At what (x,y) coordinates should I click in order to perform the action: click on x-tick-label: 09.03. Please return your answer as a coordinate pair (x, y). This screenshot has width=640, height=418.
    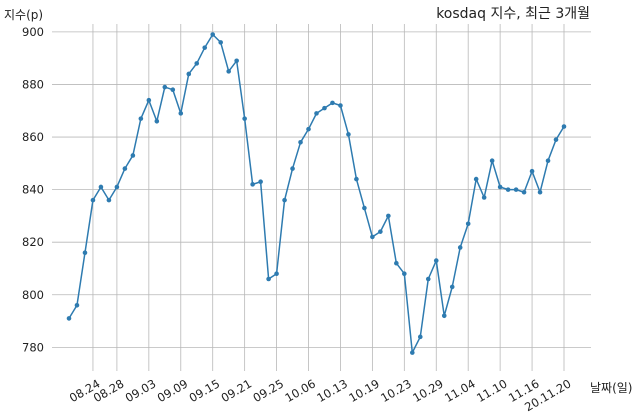
    Looking at the image, I should click on (141, 390).